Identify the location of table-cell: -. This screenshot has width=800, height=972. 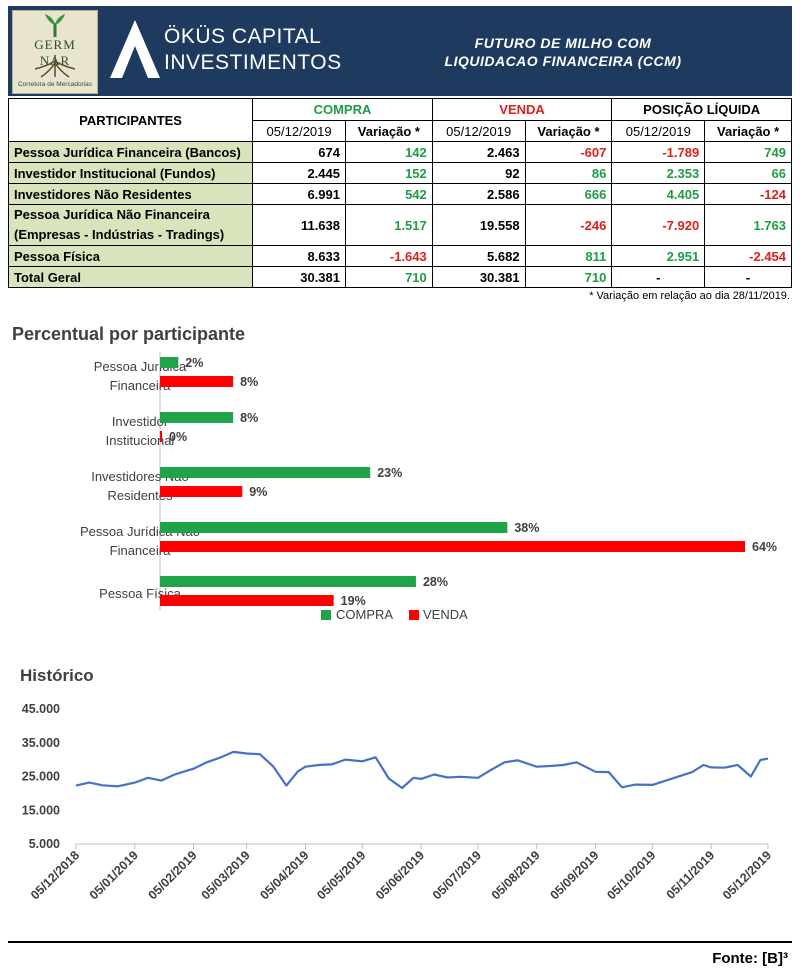
(658, 277).